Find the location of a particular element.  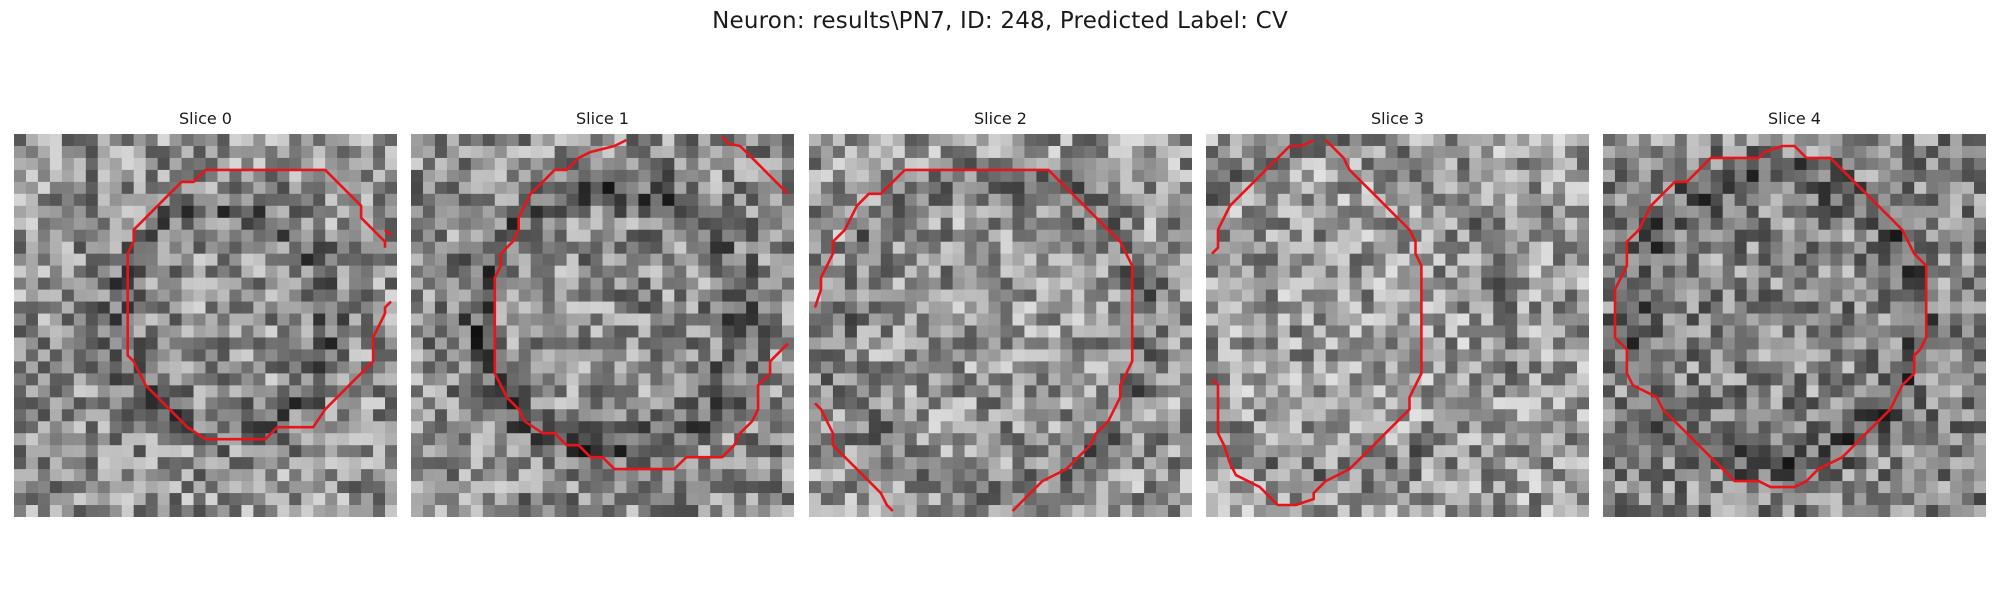

slice-title: Slice 0 is located at coordinates (205, 118).